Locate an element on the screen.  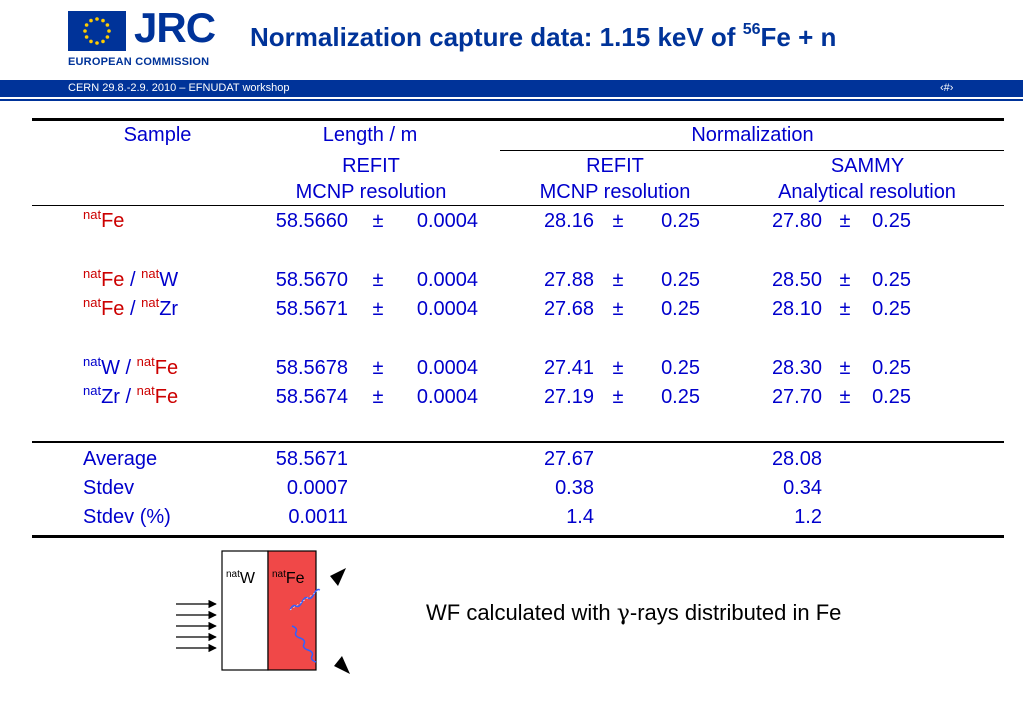
slide-number: ‹#› is located at coordinates (947, 88).